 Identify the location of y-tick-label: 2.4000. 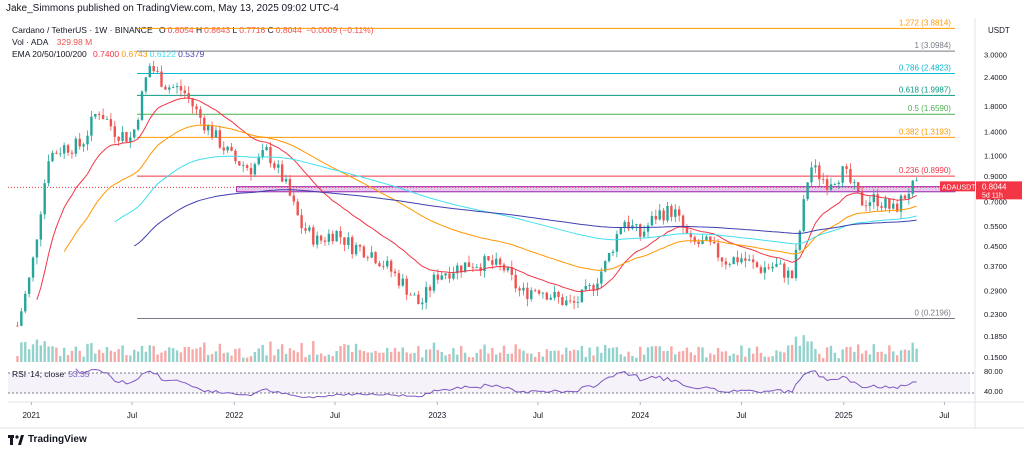
(995, 77).